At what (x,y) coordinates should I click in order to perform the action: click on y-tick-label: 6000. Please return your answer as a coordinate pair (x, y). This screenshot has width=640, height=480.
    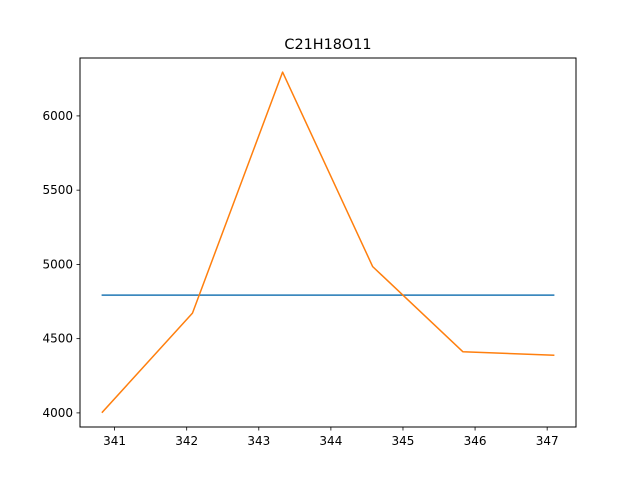
    Looking at the image, I should click on (57, 116).